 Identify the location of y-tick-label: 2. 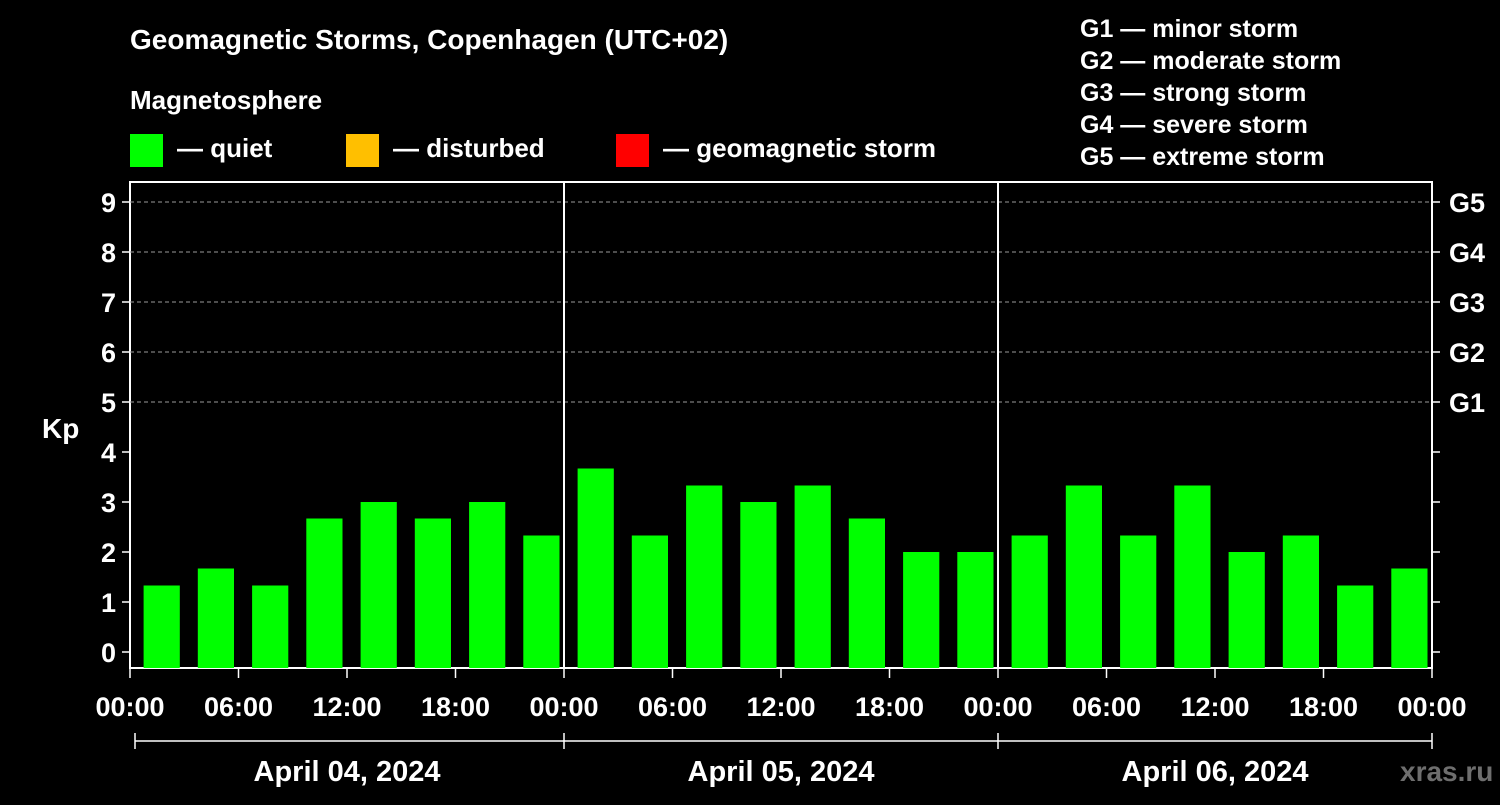
(108, 553).